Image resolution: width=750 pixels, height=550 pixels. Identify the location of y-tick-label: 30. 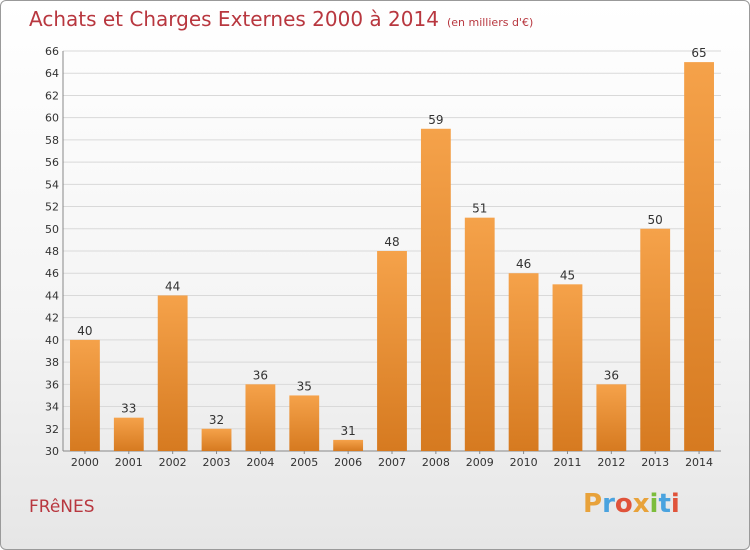
(52, 451).